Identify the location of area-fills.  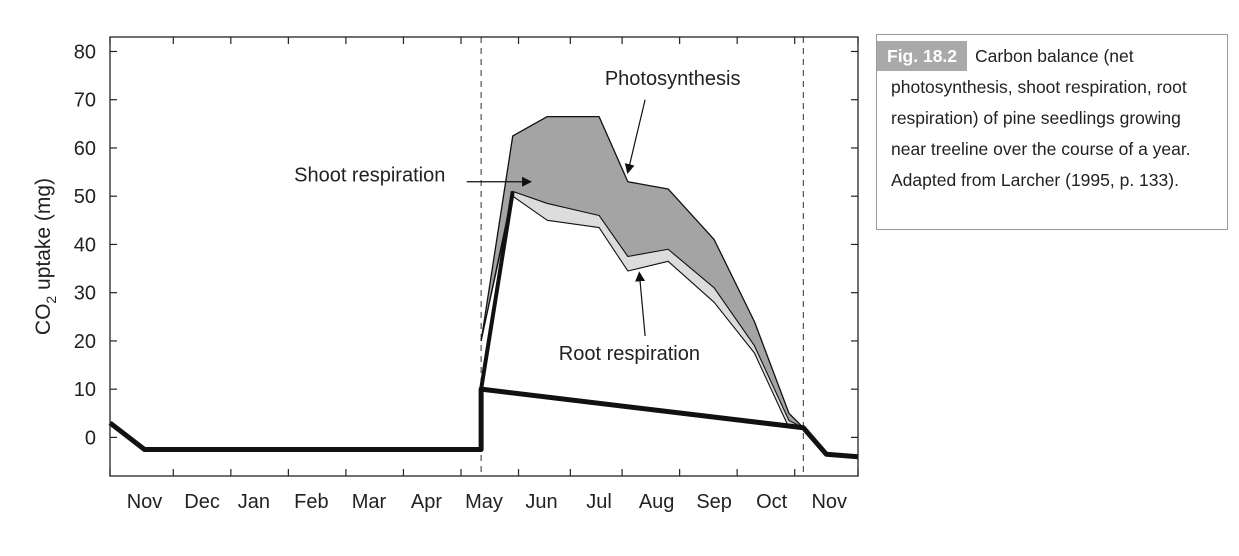
(642, 272).